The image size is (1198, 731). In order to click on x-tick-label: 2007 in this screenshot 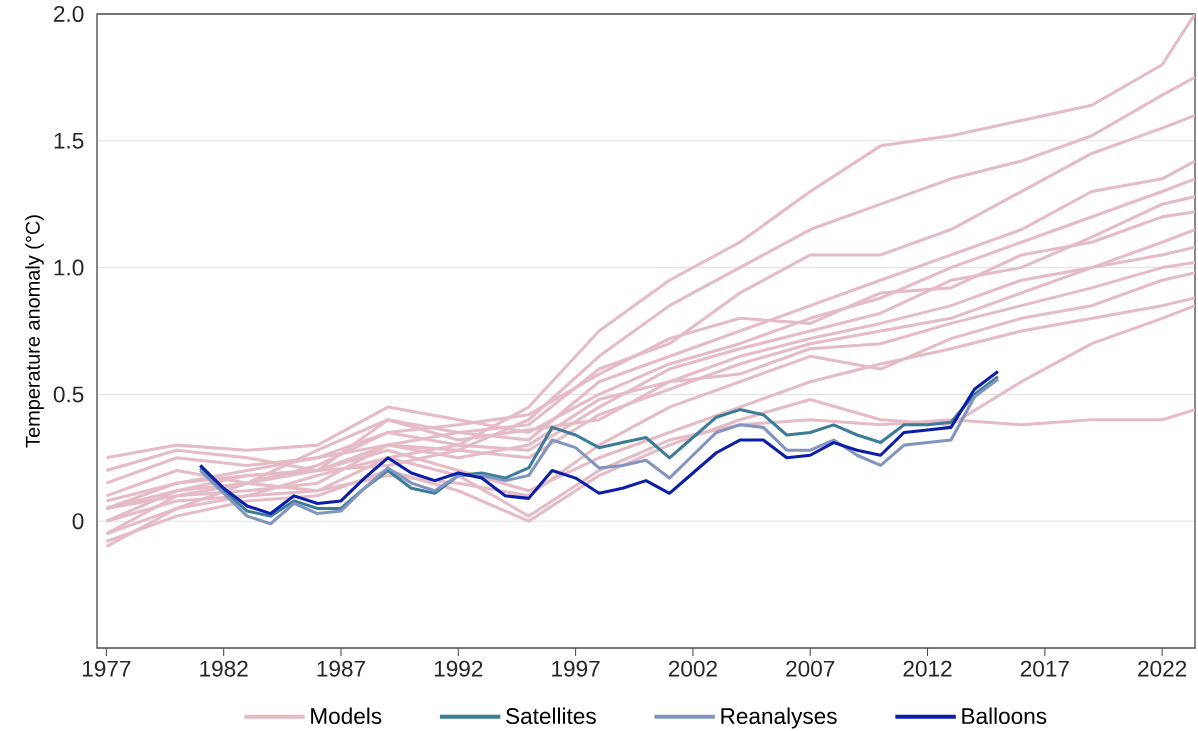, I will do `click(810, 668)`.